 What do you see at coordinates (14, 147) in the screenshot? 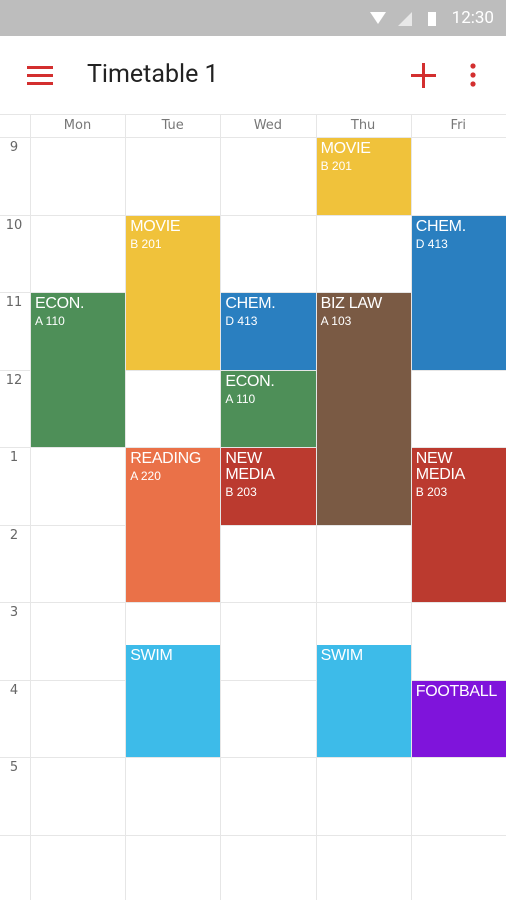
I see `hour-label: 9` at bounding box center [14, 147].